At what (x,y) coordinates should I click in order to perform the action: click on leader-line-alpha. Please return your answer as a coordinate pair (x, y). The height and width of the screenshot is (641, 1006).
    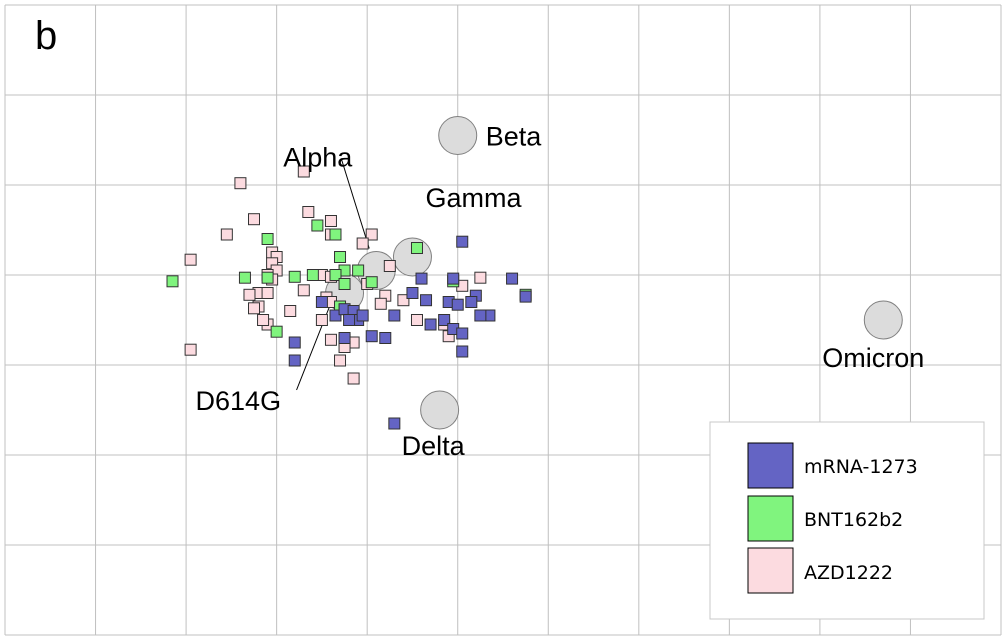
    Looking at the image, I should click on (355, 203).